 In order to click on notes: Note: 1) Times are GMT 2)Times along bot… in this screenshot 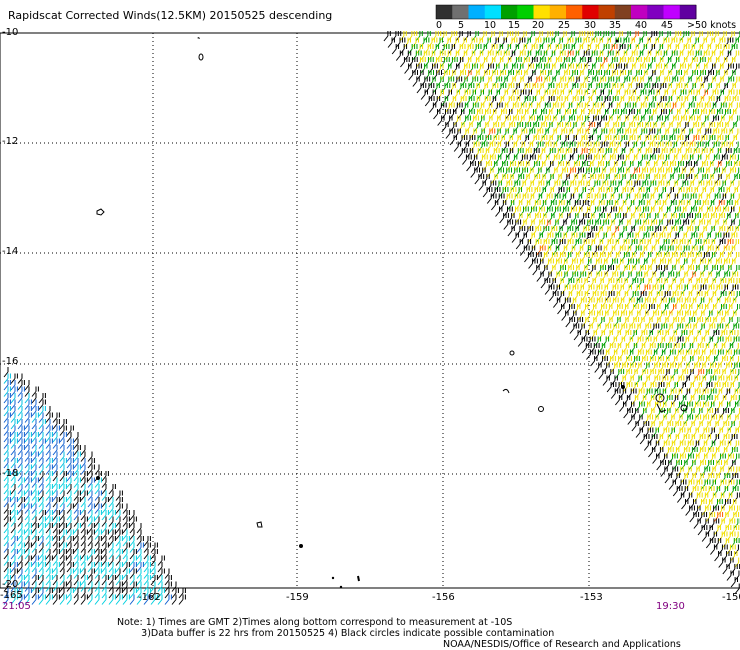, I will do `click(336, 628)`.